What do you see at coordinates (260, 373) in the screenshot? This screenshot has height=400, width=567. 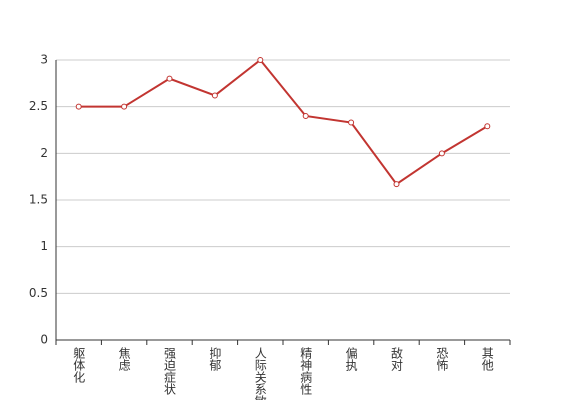 I see `x-tick-label: 人际关系敏感` at bounding box center [260, 373].